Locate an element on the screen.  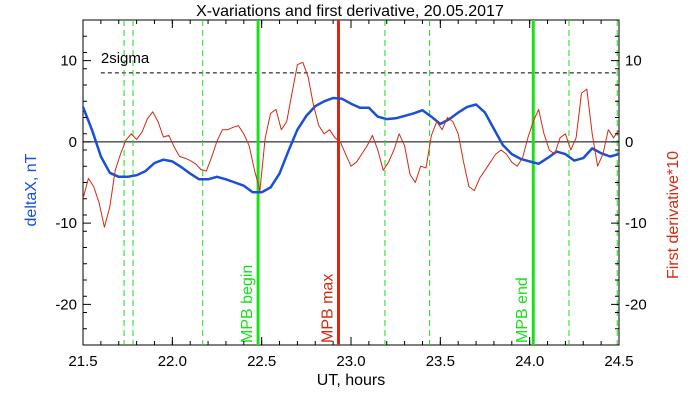
y-tick-label-left: 0 is located at coordinates (73, 142).